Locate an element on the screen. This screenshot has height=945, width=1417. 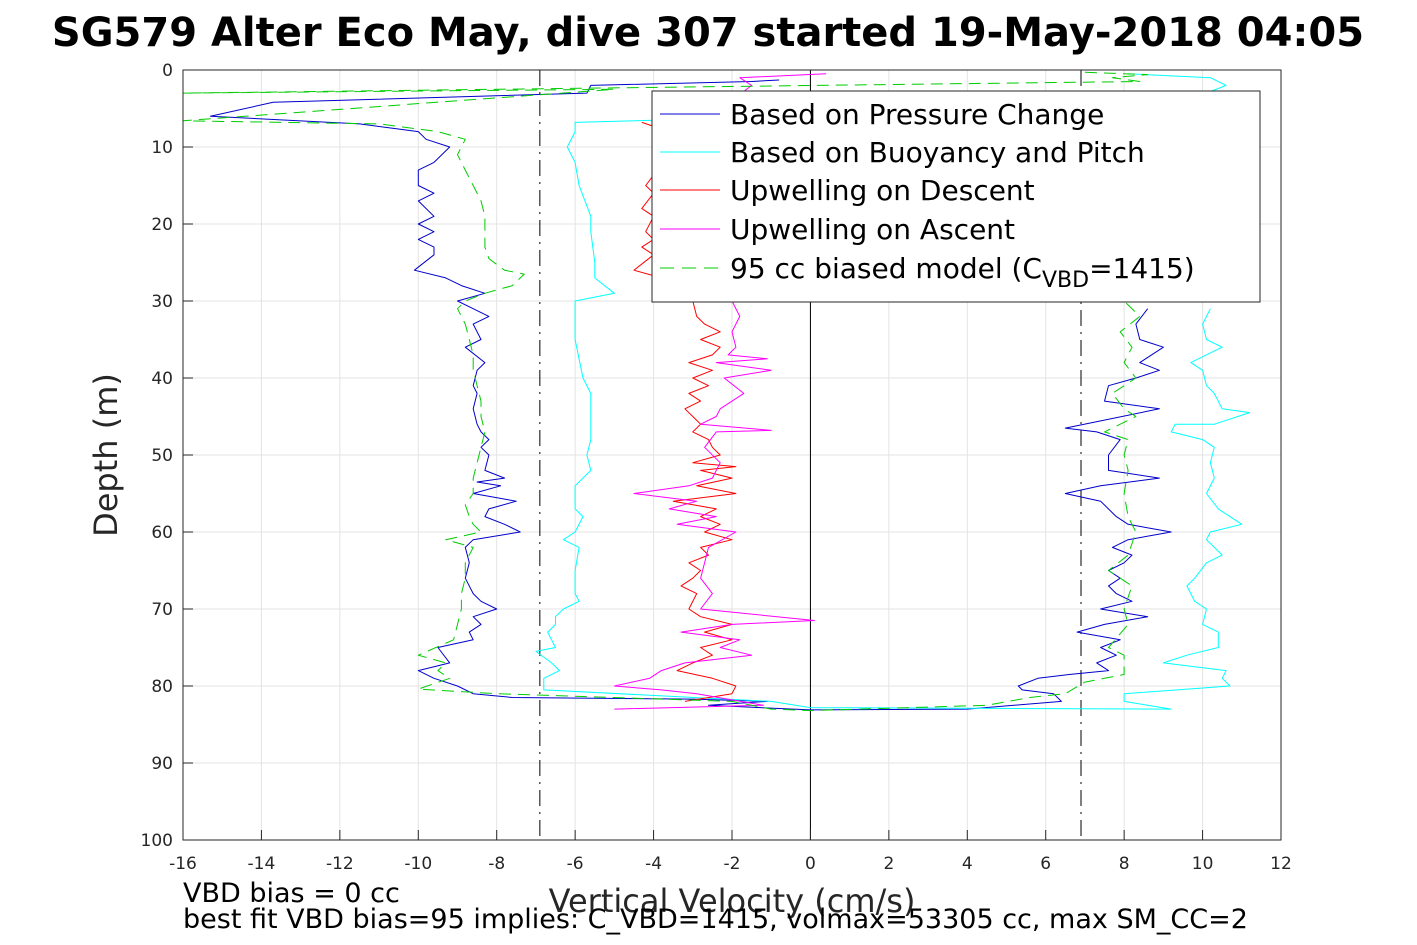
x-ticks: -16 -14 -12 -10 -8 -6 -4 -2 0 2 4 6 8 10 12 is located at coordinates (730, 852).